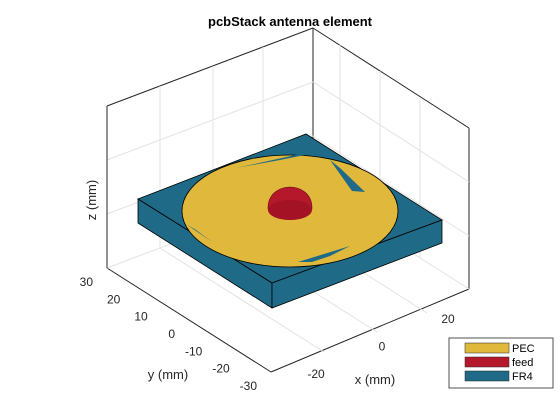 This screenshot has height=420, width=560. I want to click on legend-swatch-pec, so click(487, 348).